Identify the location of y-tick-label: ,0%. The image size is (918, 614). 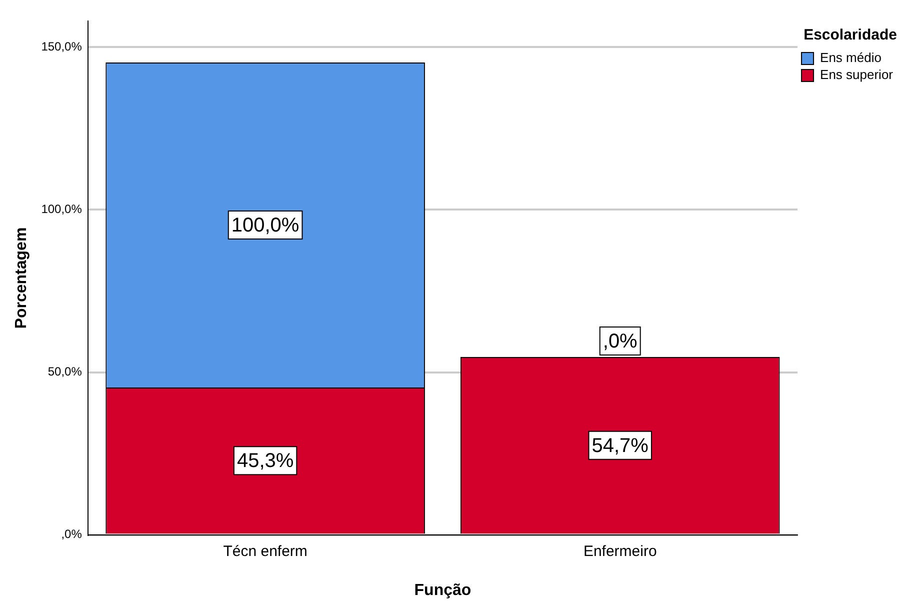
(71, 534).